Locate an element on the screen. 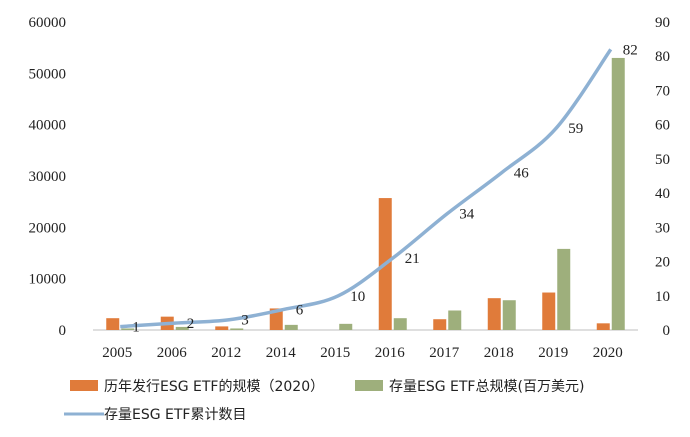 This screenshot has width=690, height=437. line-data-label: 34 is located at coordinates (467, 215).